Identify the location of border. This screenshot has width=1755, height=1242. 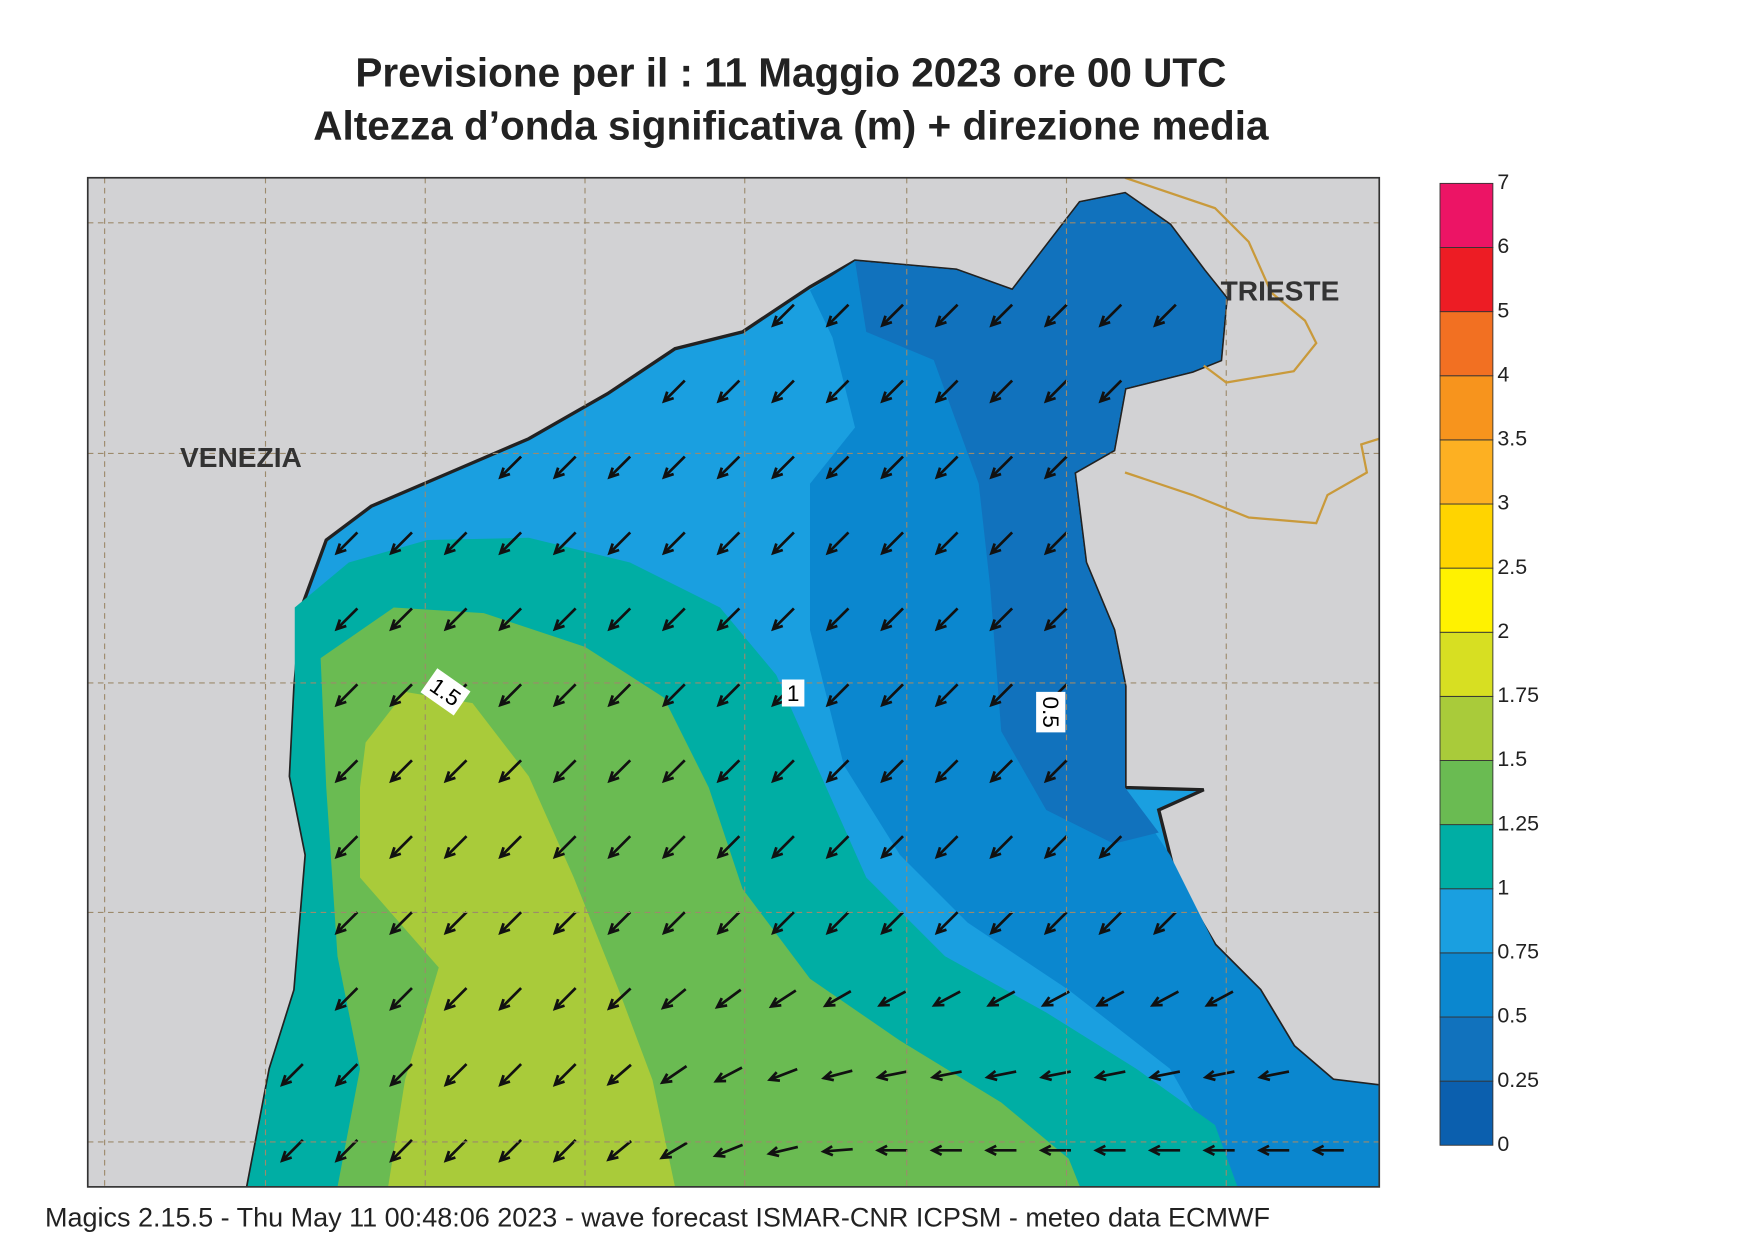
(1252, 351).